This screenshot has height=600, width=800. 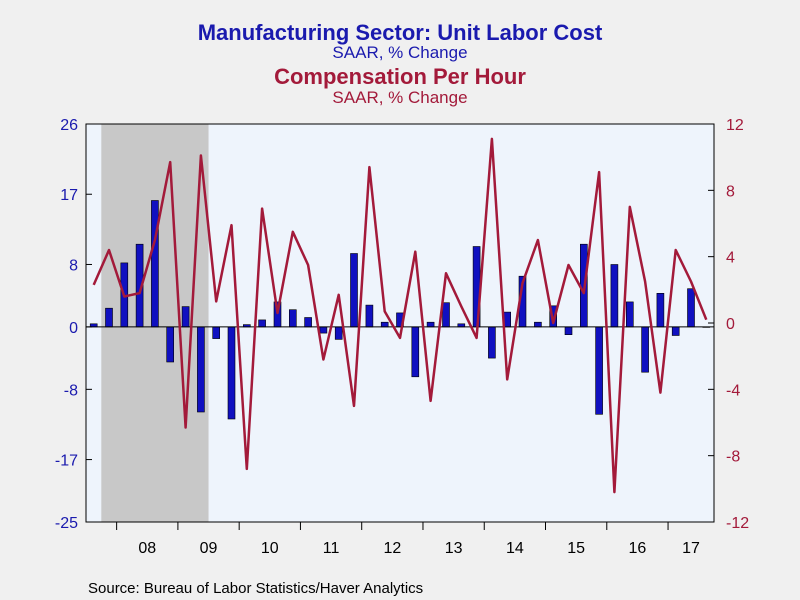 I want to click on left-tick-label: -25, so click(x=66, y=523).